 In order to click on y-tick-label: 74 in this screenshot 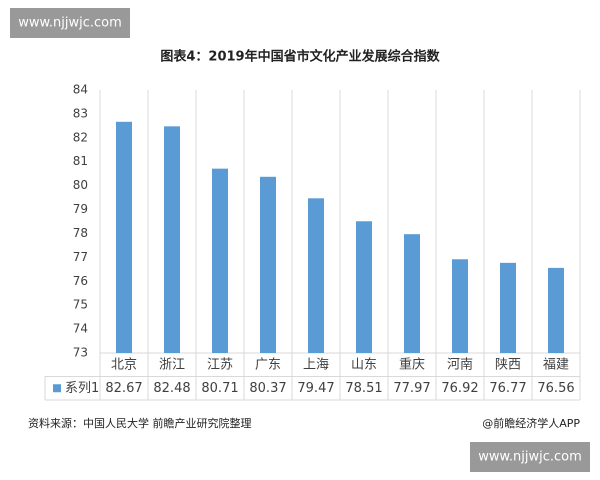, I will do `click(80, 329)`.